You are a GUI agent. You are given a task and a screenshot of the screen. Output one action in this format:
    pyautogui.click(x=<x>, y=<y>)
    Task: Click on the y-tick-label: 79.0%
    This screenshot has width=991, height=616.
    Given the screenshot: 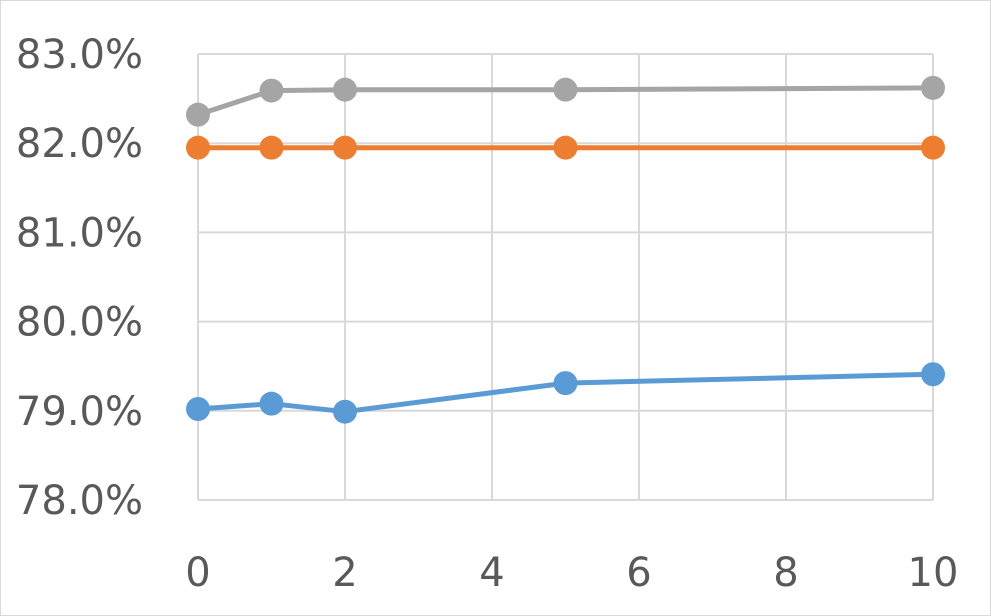 What is the action you would take?
    pyautogui.click(x=79, y=412)
    